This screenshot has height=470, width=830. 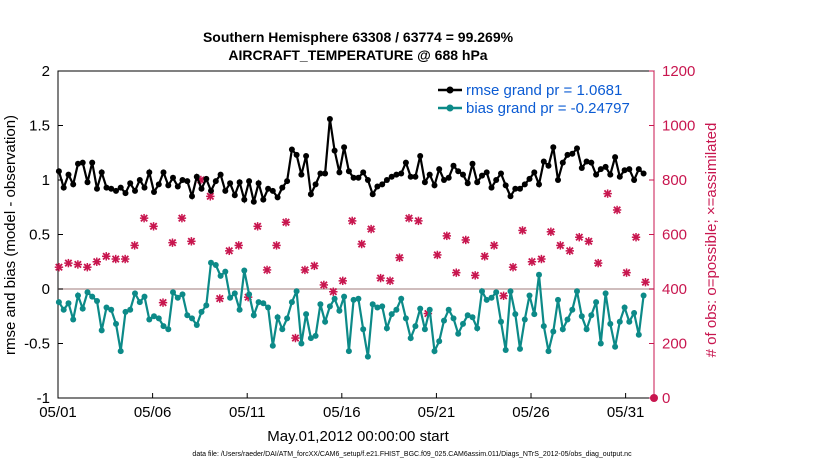 I want to click on y-right-tick-label: 1200, so click(x=678, y=71).